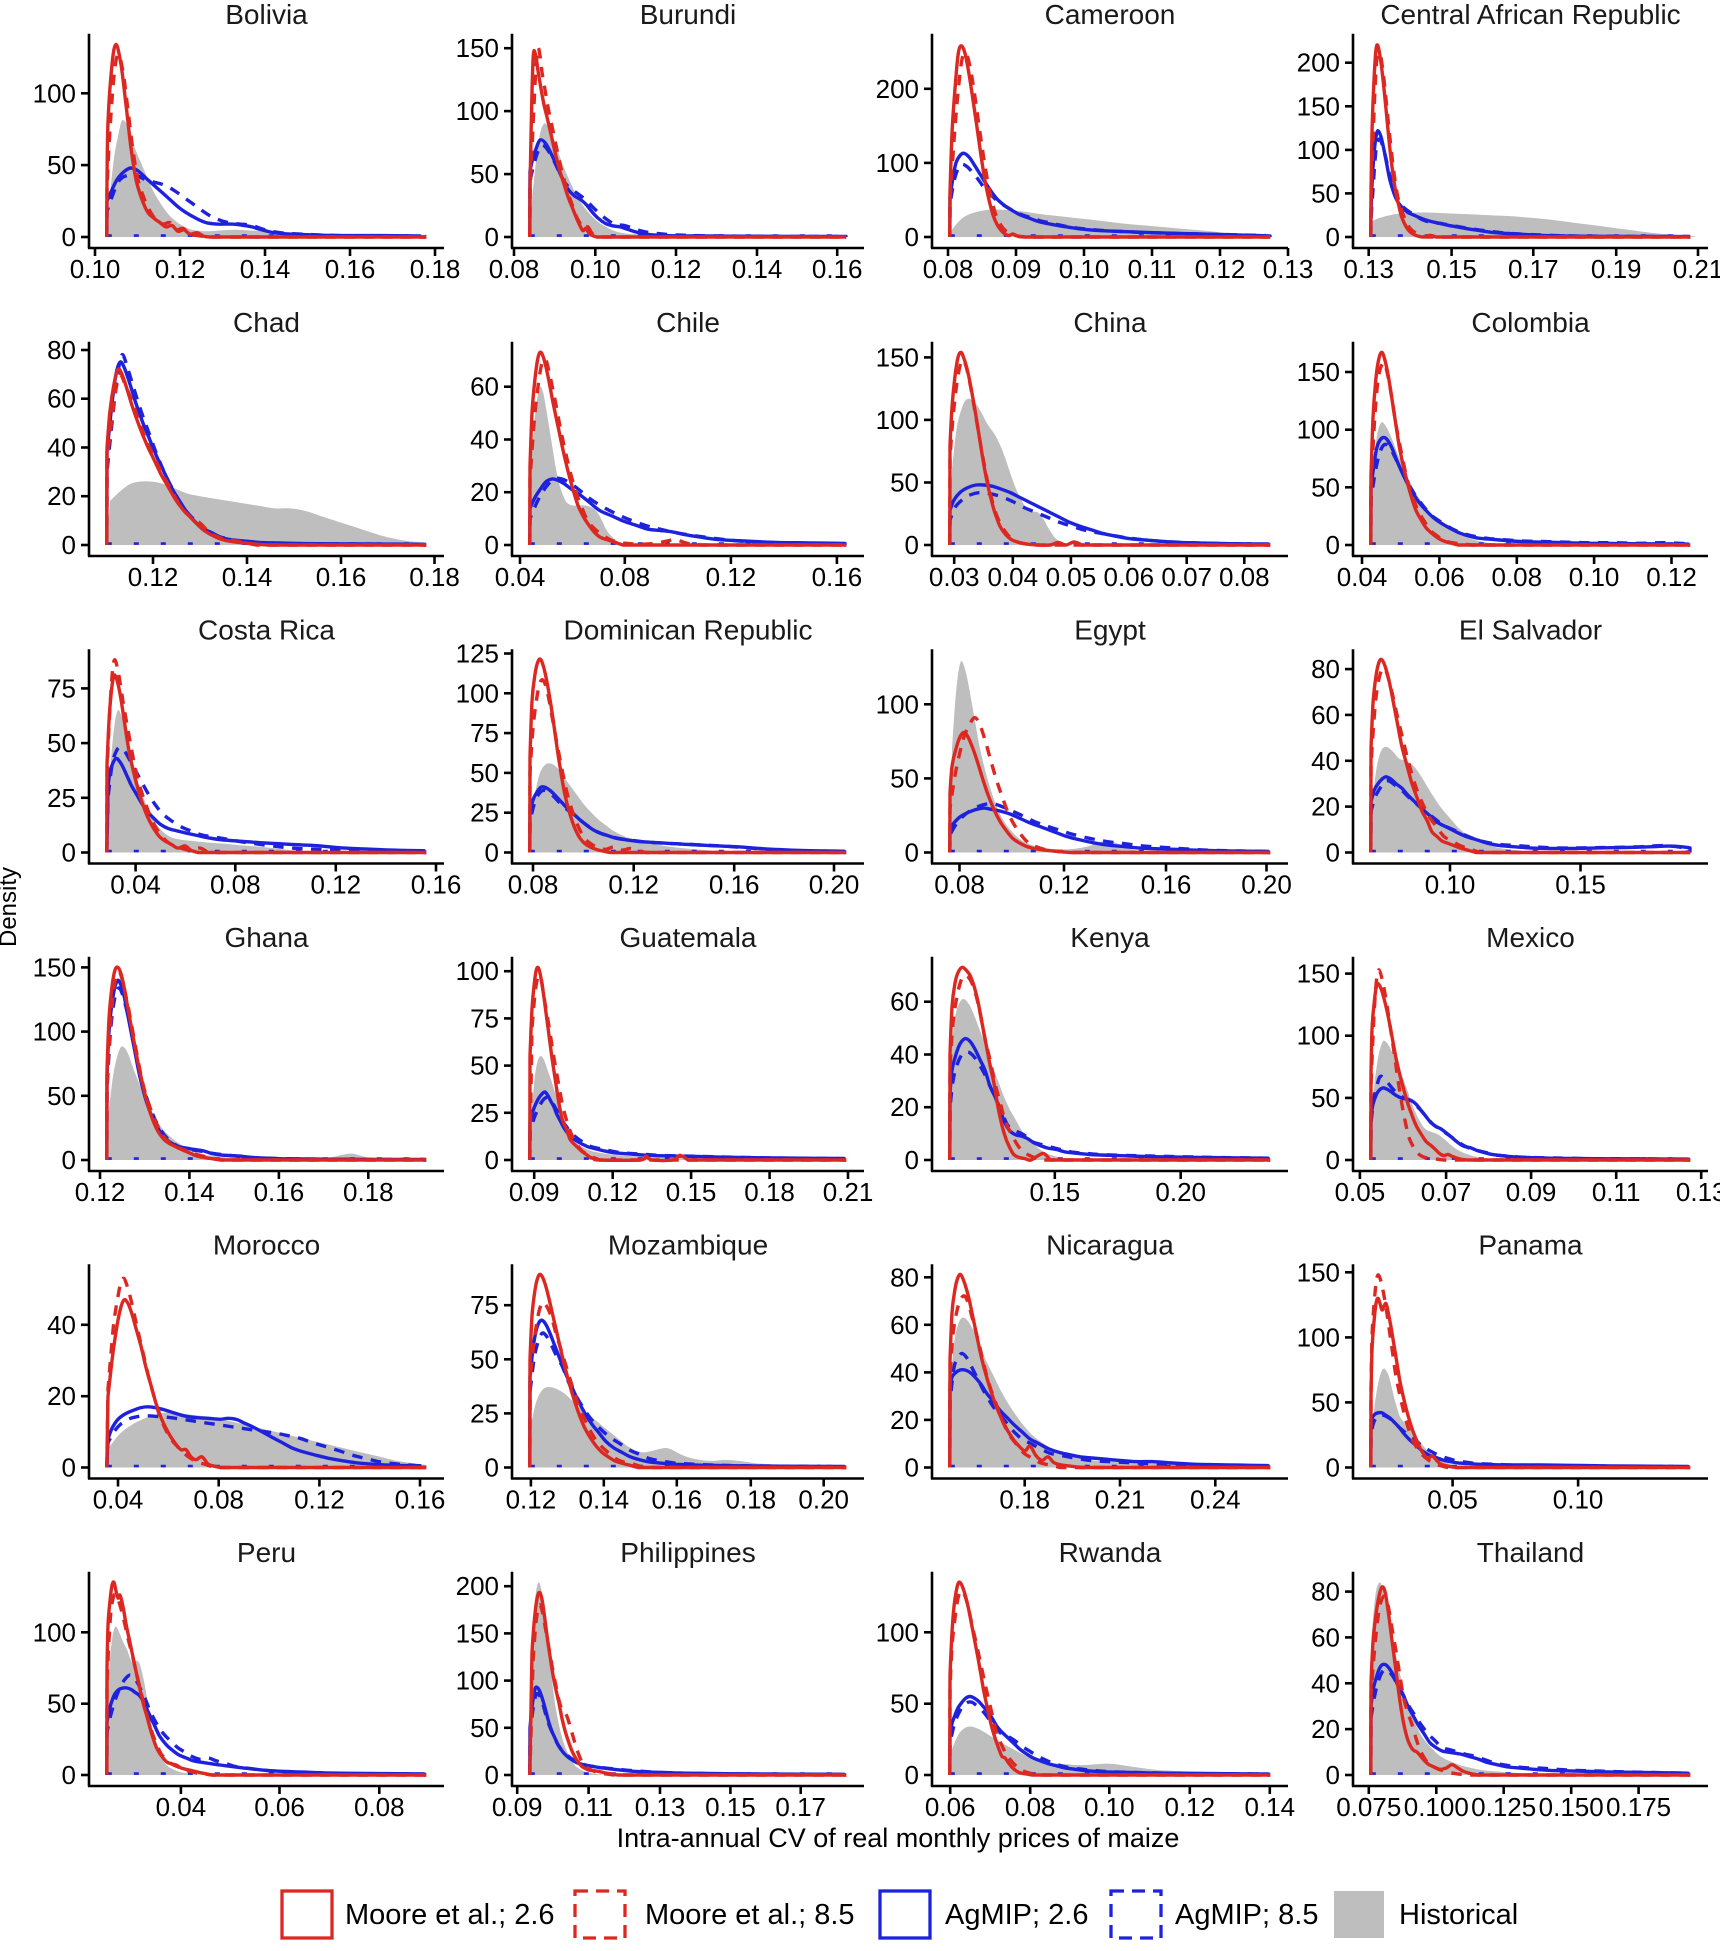  What do you see at coordinates (266, 15) in the screenshot?
I see `svg-text: Bolivia` at bounding box center [266, 15].